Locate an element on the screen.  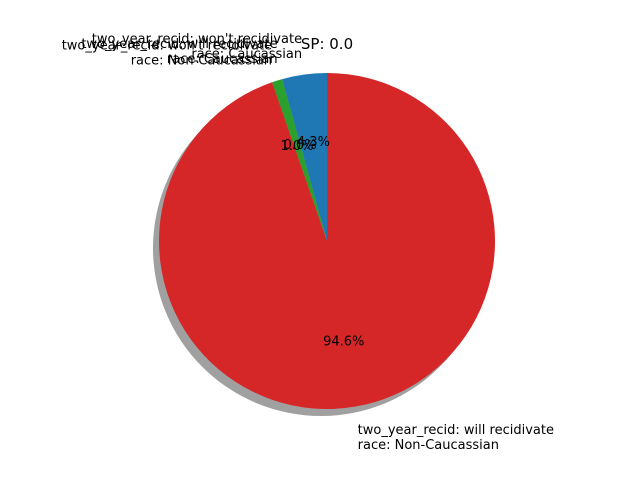
pct-label-1: 0.0% is located at coordinates (300, 145).